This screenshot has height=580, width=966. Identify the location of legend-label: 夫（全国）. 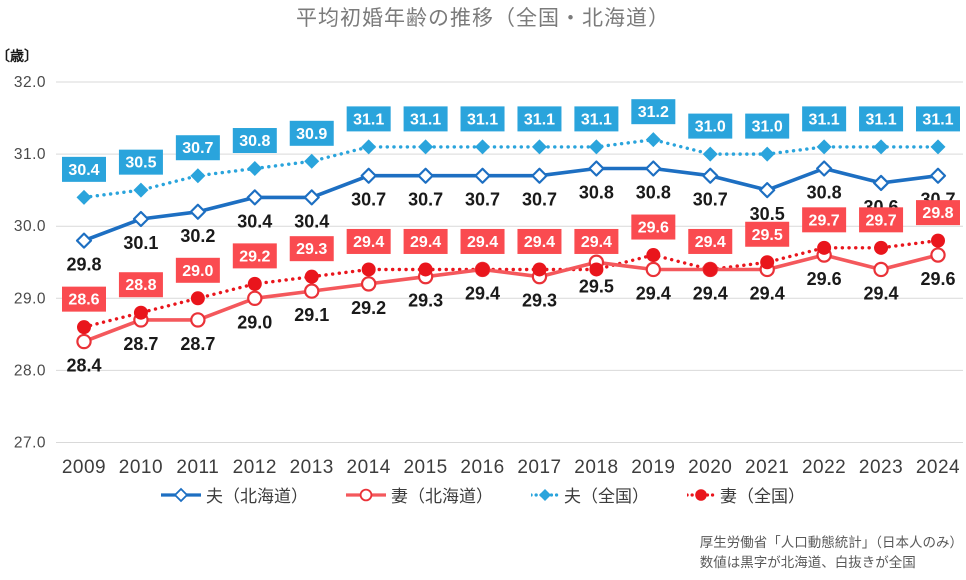
(606, 496).